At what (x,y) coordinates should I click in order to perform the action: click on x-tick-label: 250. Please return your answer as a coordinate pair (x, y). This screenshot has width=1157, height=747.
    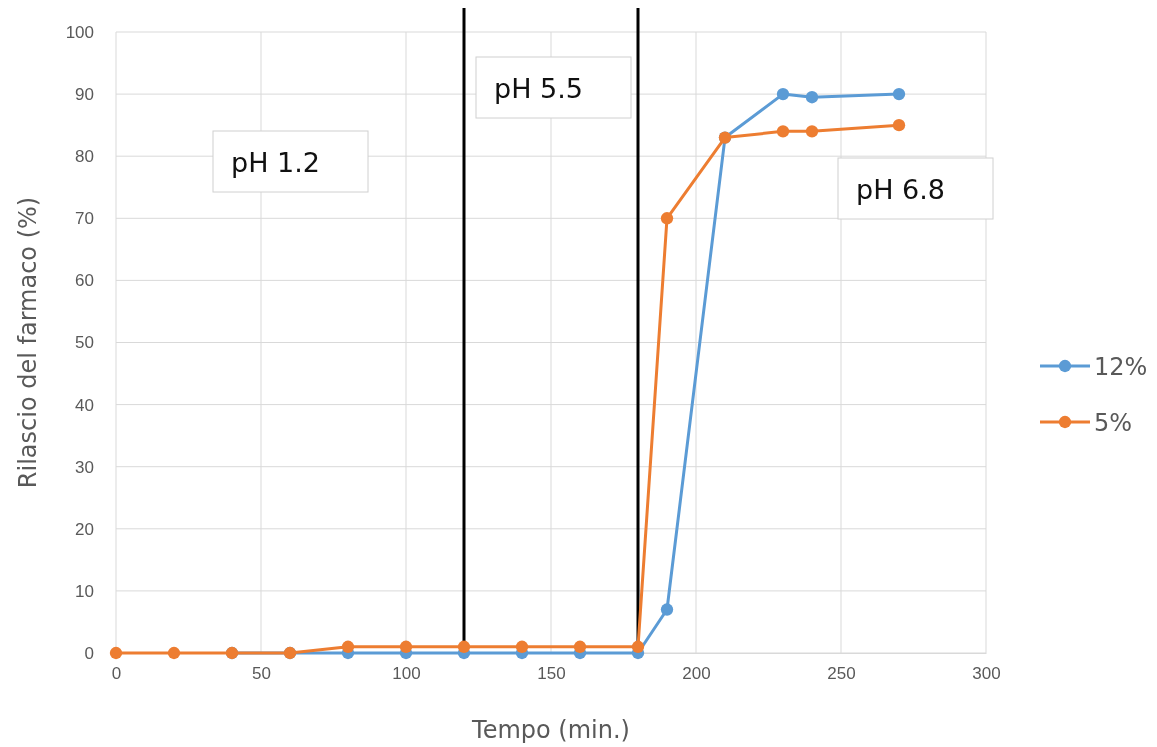
    Looking at the image, I should click on (841, 674).